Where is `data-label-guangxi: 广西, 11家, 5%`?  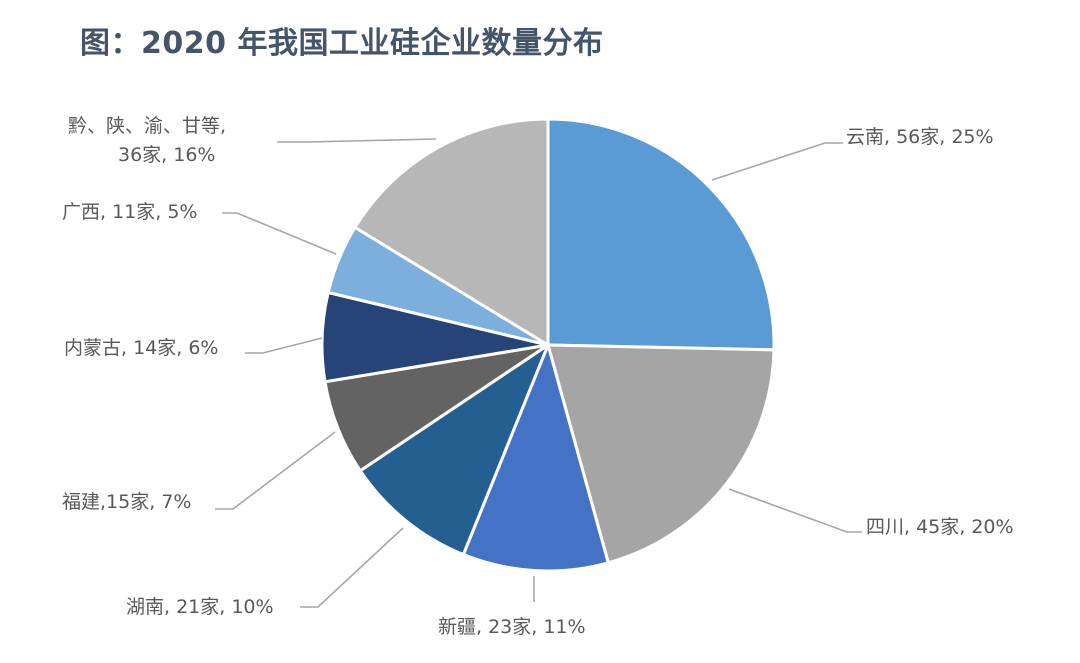 data-label-guangxi: 广西, 11家, 5% is located at coordinates (130, 212).